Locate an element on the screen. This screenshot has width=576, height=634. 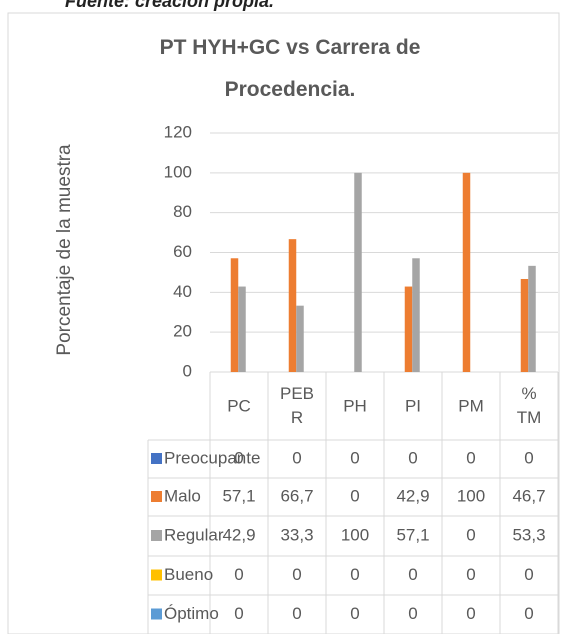
x-tick-label: PH is located at coordinates (355, 405).